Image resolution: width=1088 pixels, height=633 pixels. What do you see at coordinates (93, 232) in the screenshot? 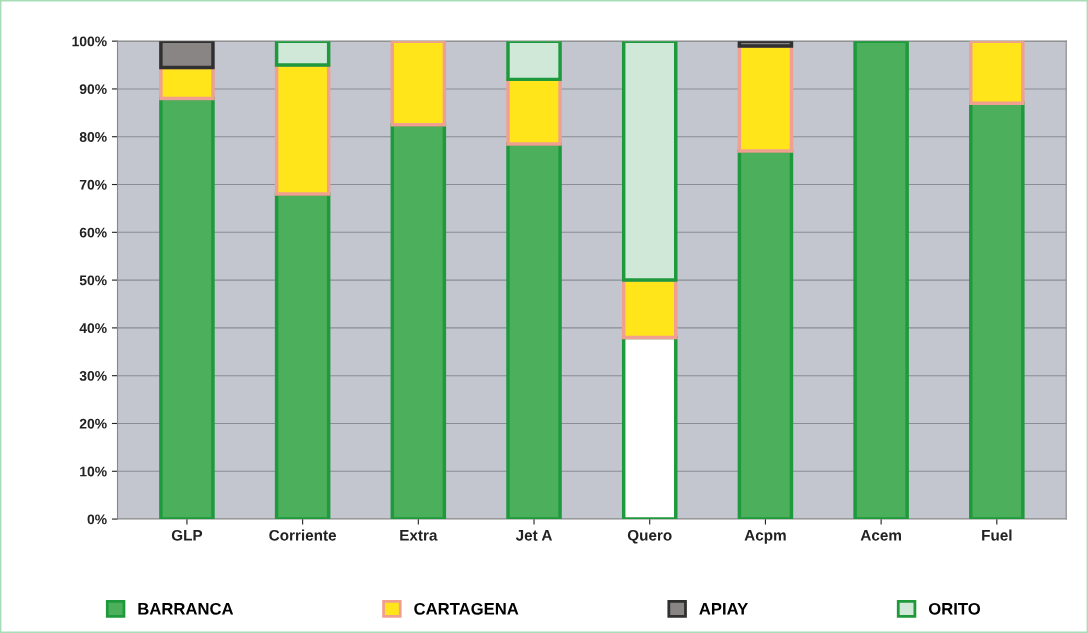
I see `y-tick-label: 60%` at bounding box center [93, 232].